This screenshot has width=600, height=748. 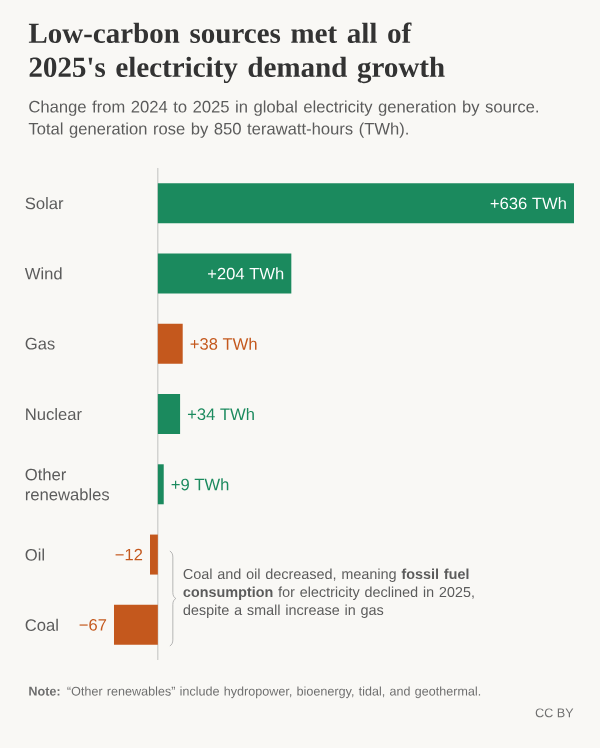 What do you see at coordinates (528, 203) in the screenshot?
I see `data-label: +636 TWh` at bounding box center [528, 203].